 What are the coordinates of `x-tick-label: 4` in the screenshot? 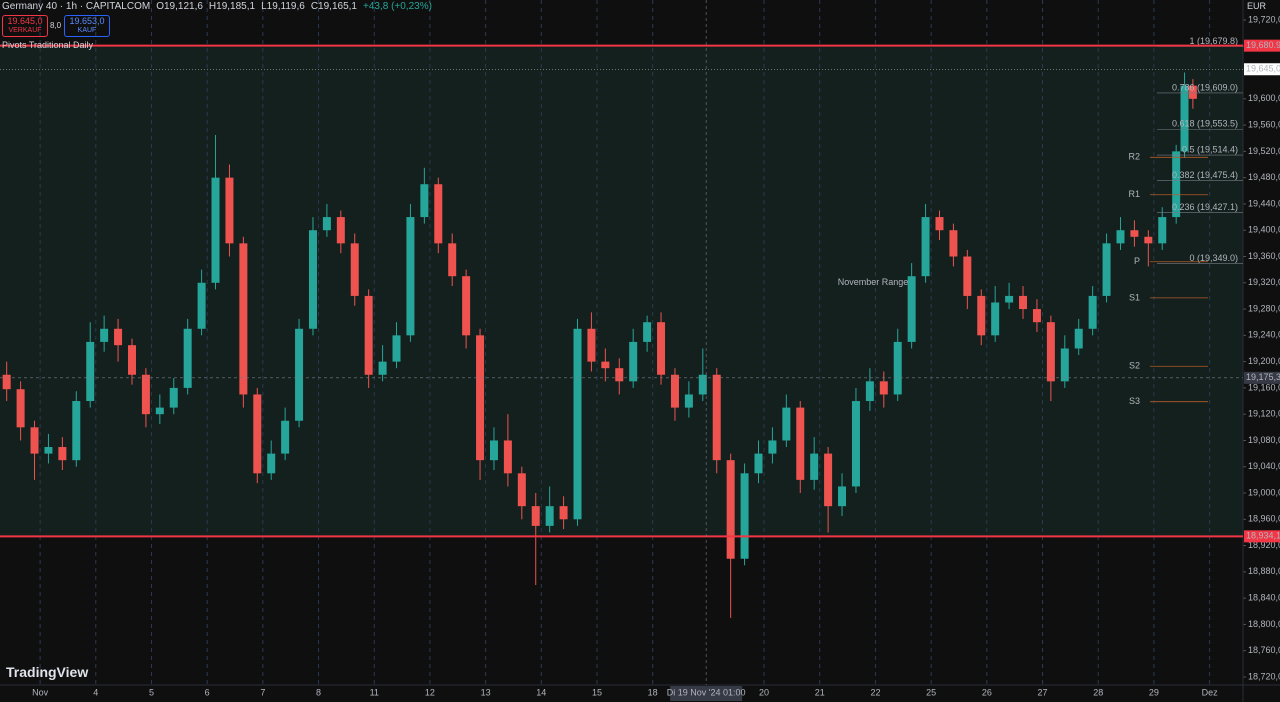 It's located at (95, 692).